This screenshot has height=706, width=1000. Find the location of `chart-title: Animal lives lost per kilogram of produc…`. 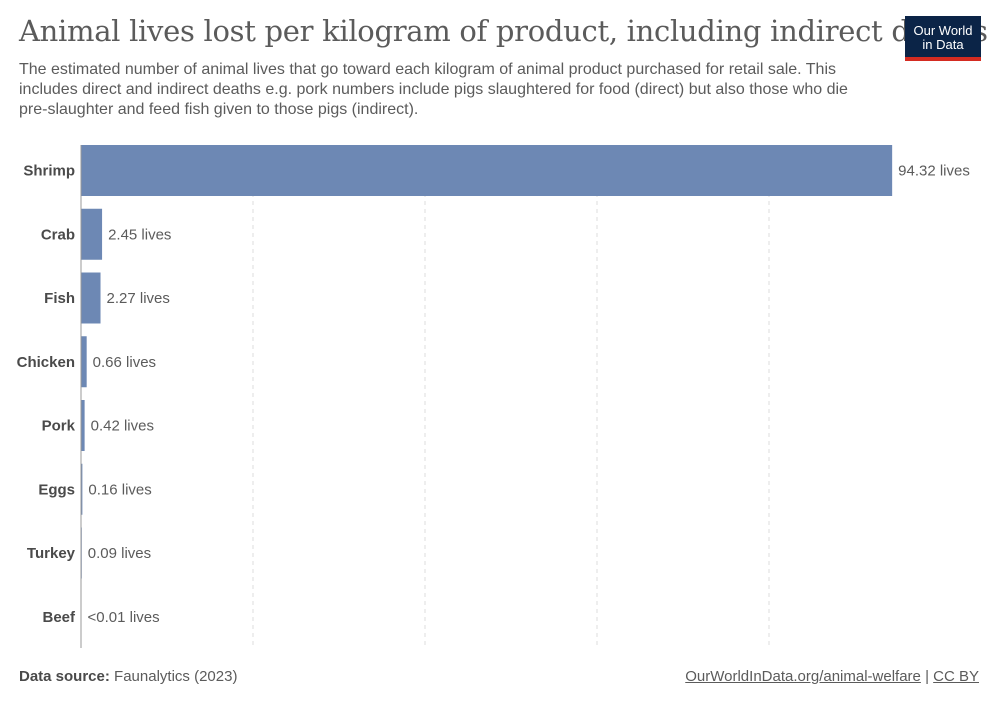

chart-title: Animal lives lost per kilogram of produc… is located at coordinates (503, 31).